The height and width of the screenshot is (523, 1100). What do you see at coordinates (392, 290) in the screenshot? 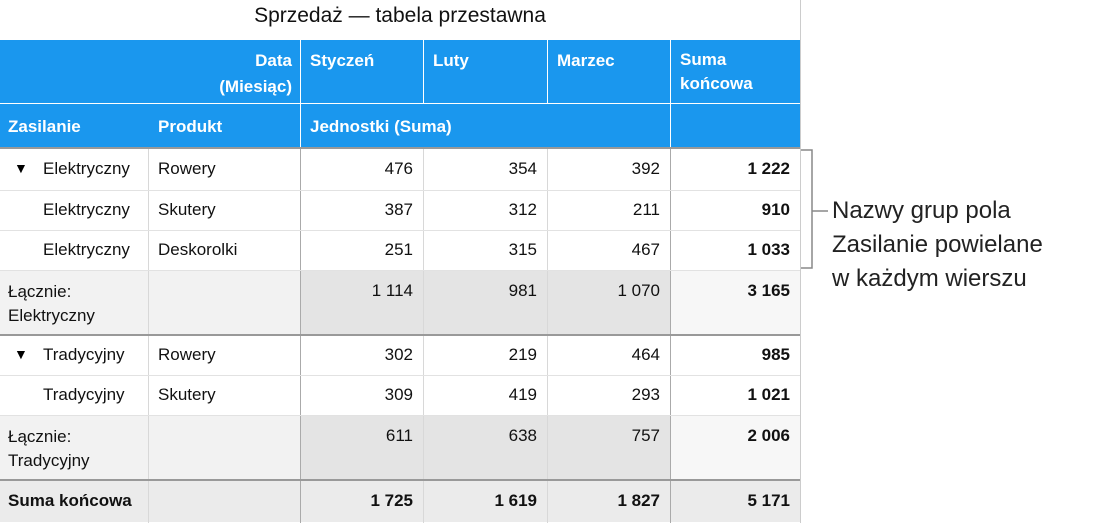
I see `cell-text: 1 114` at bounding box center [392, 290].